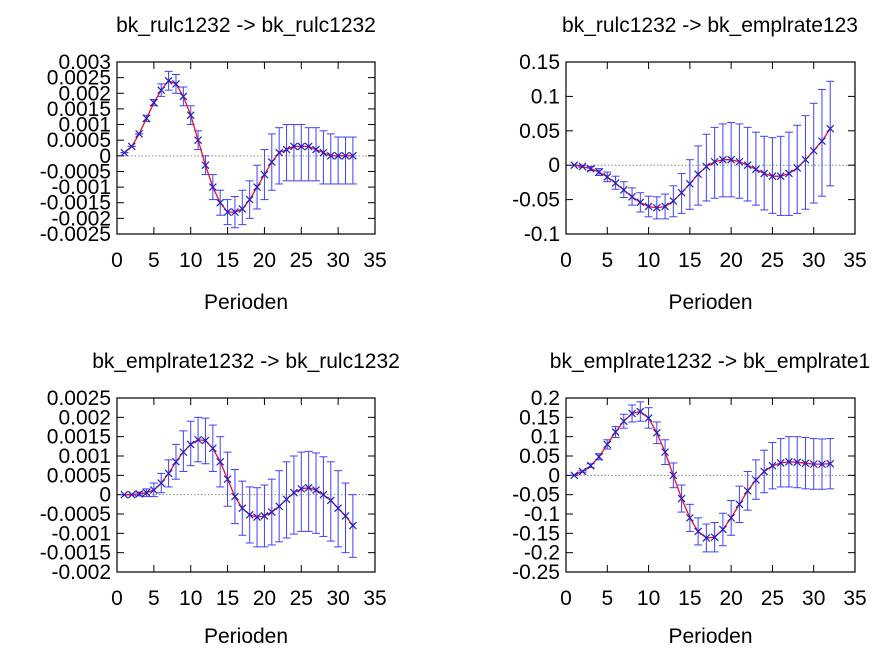 This screenshot has height=655, width=896. What do you see at coordinates (84, 456) in the screenshot?
I see `y-tick-label: 0.001` at bounding box center [84, 456].